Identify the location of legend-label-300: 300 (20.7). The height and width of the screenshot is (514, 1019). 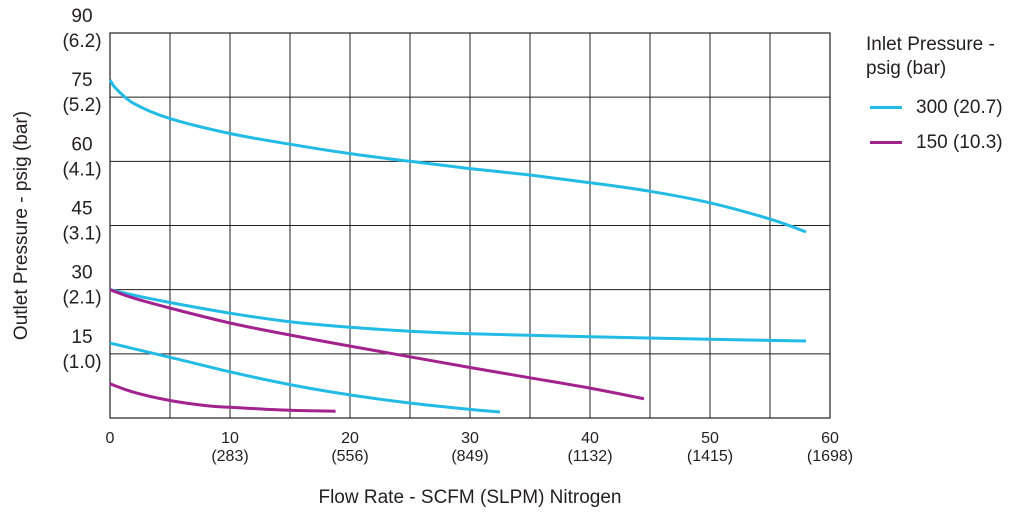
(959, 107).